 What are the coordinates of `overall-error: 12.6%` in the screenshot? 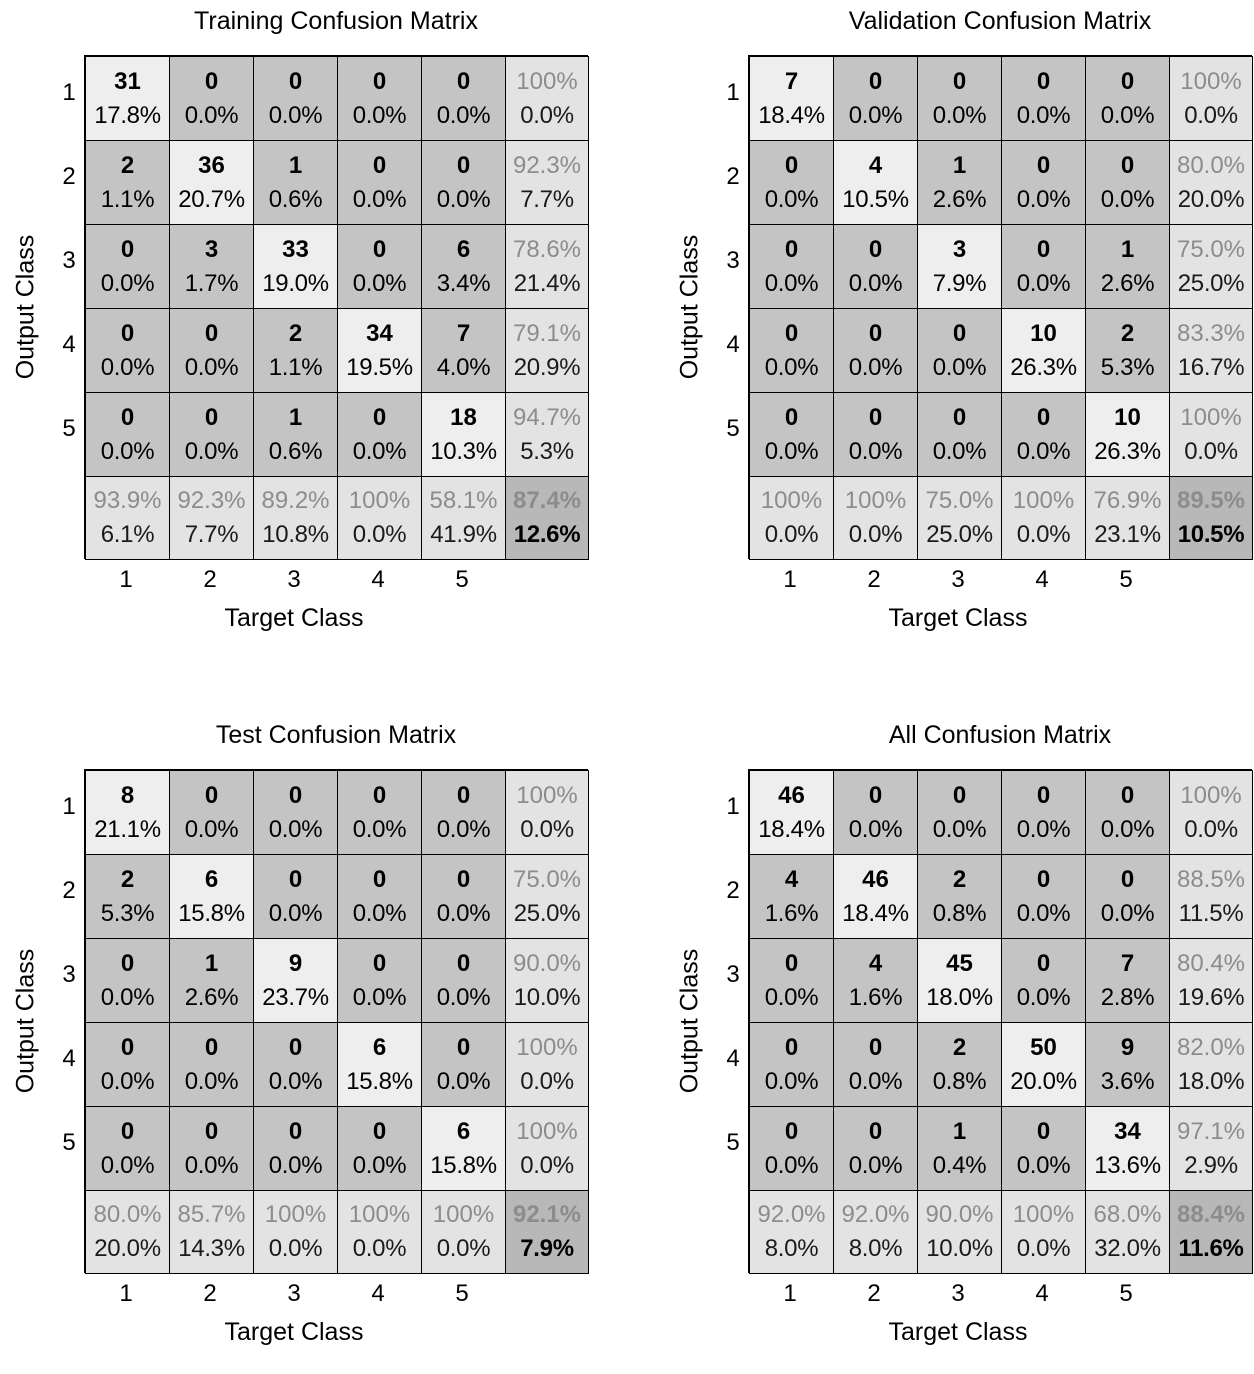 It's located at (547, 534).